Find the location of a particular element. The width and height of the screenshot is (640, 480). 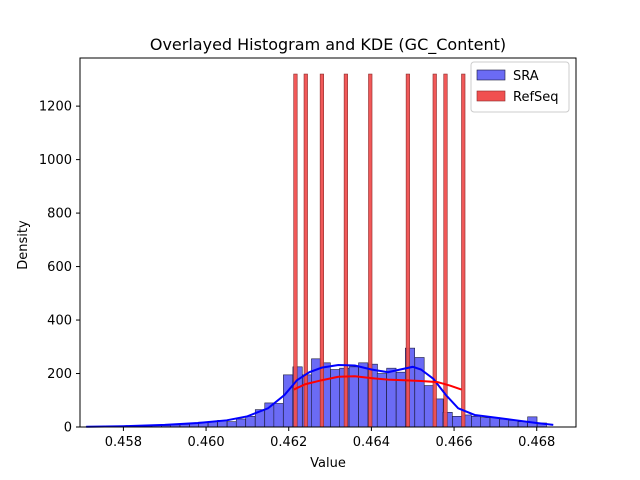

x-tick-label: 0.460 is located at coordinates (205, 442).